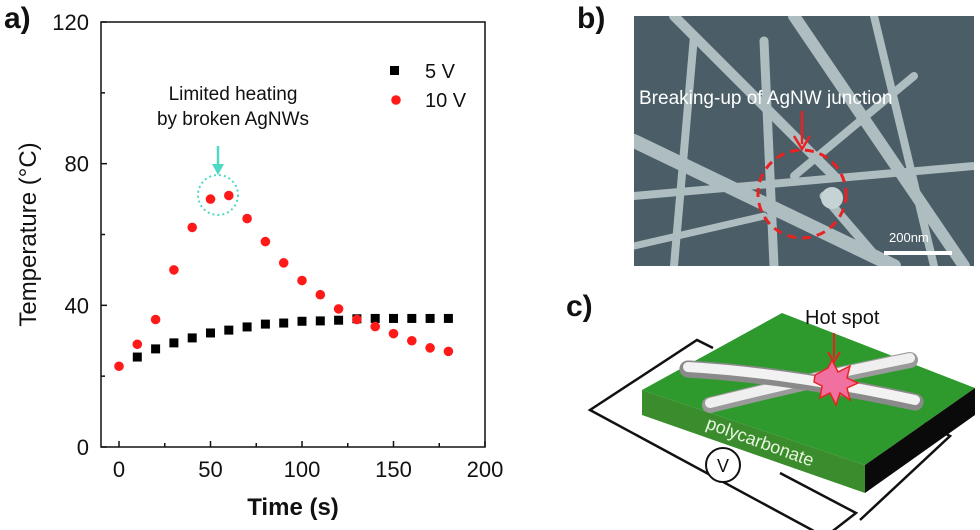 The height and width of the screenshot is (530, 980). I want to click on y-tick-label: 0, so click(83, 447).